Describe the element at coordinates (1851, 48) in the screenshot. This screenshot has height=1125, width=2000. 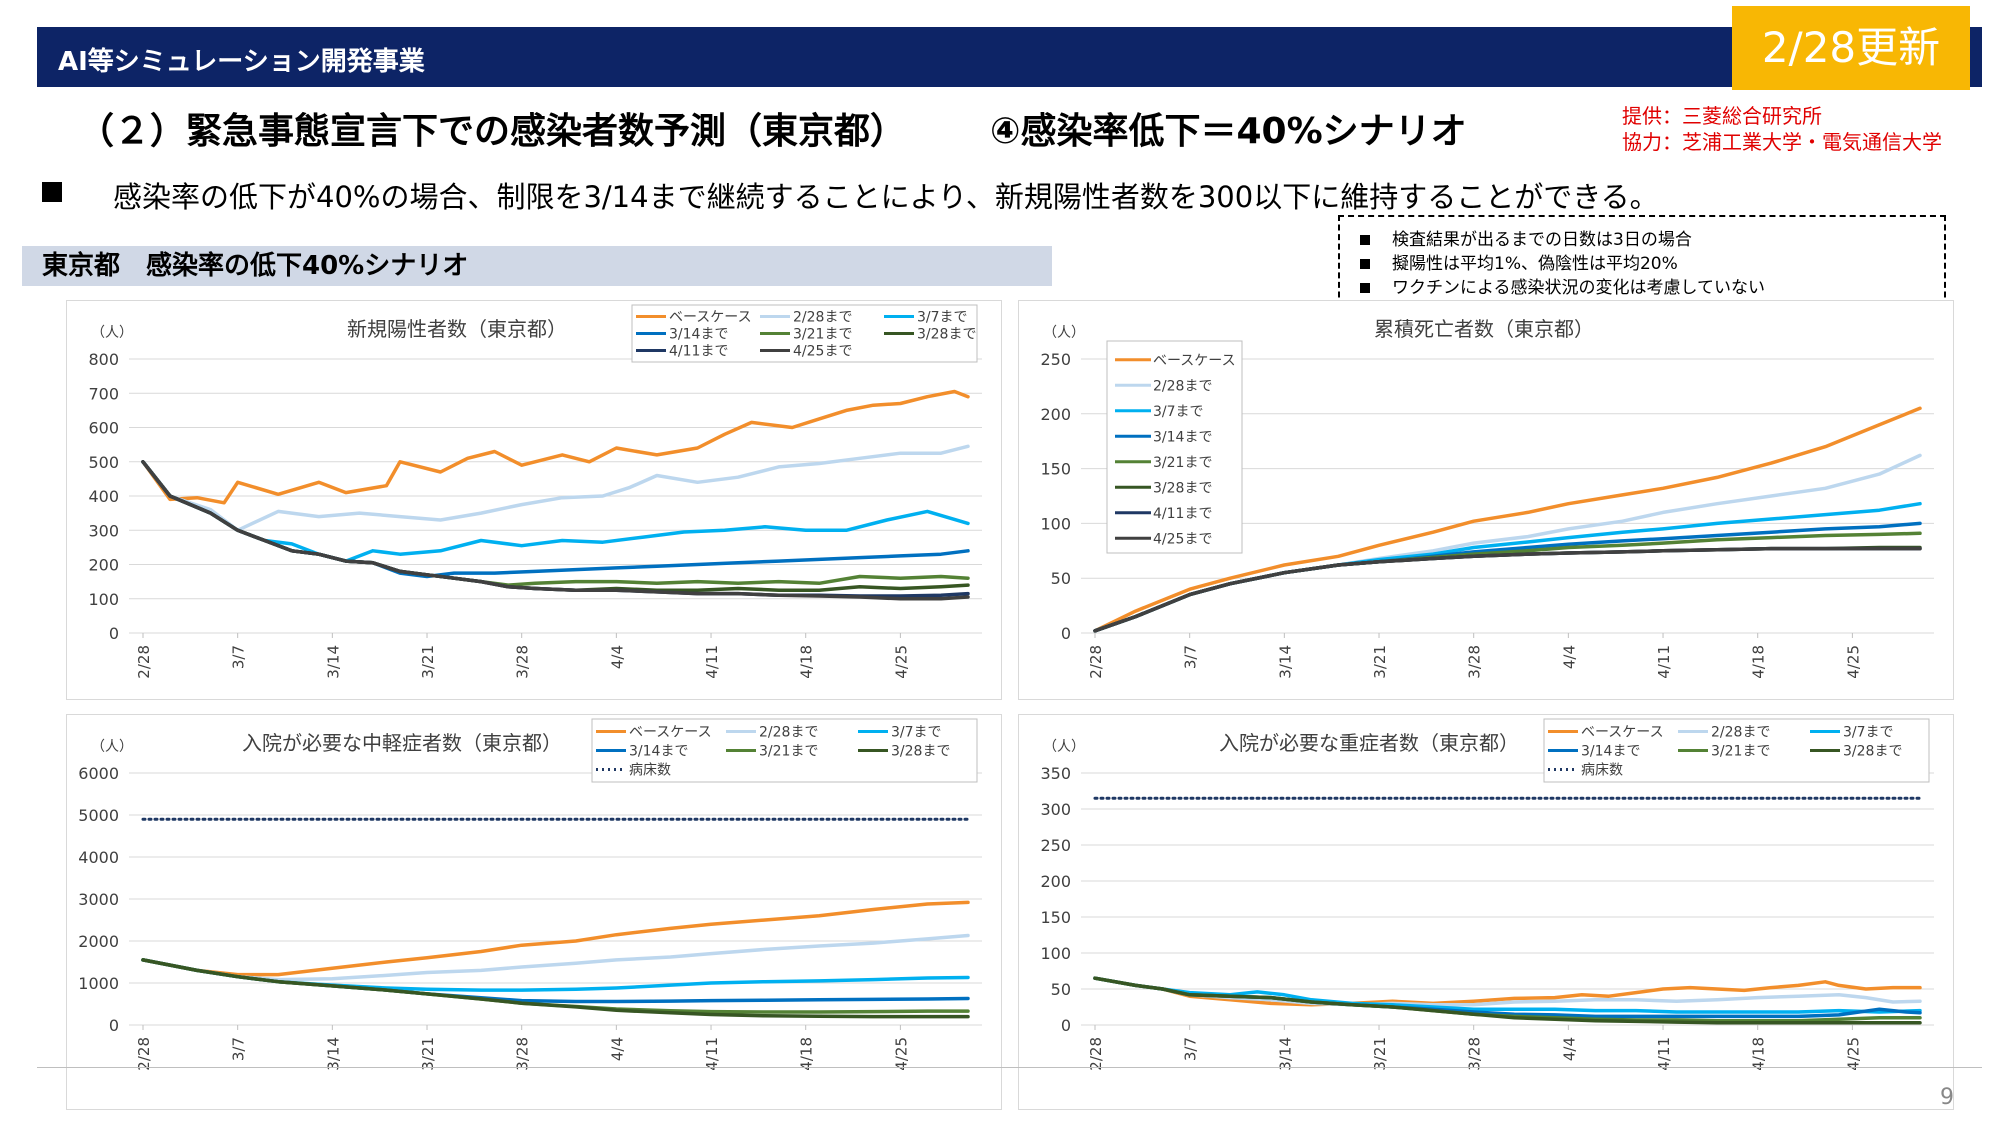
I see `update-badge: 2/28更新` at that location.